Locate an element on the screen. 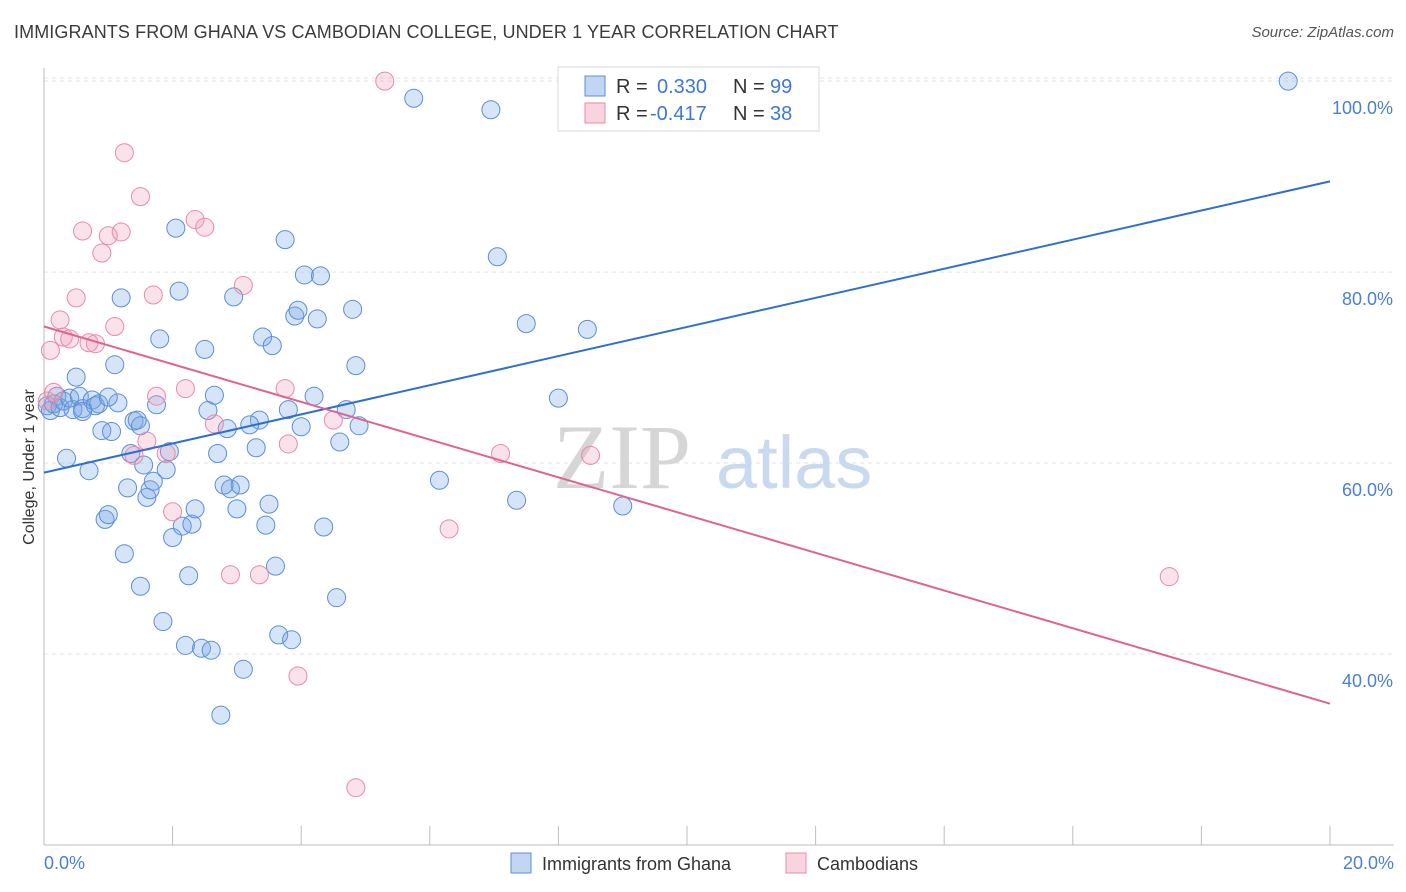 The width and height of the screenshot is (1406, 892). y-tick-label: 100.0% is located at coordinates (1362, 108).